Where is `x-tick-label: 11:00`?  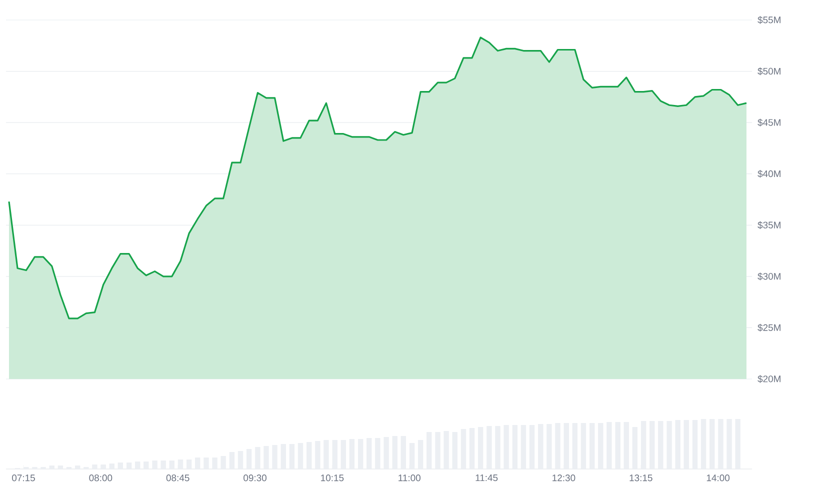
x-tick-label: 11:00 is located at coordinates (409, 478).